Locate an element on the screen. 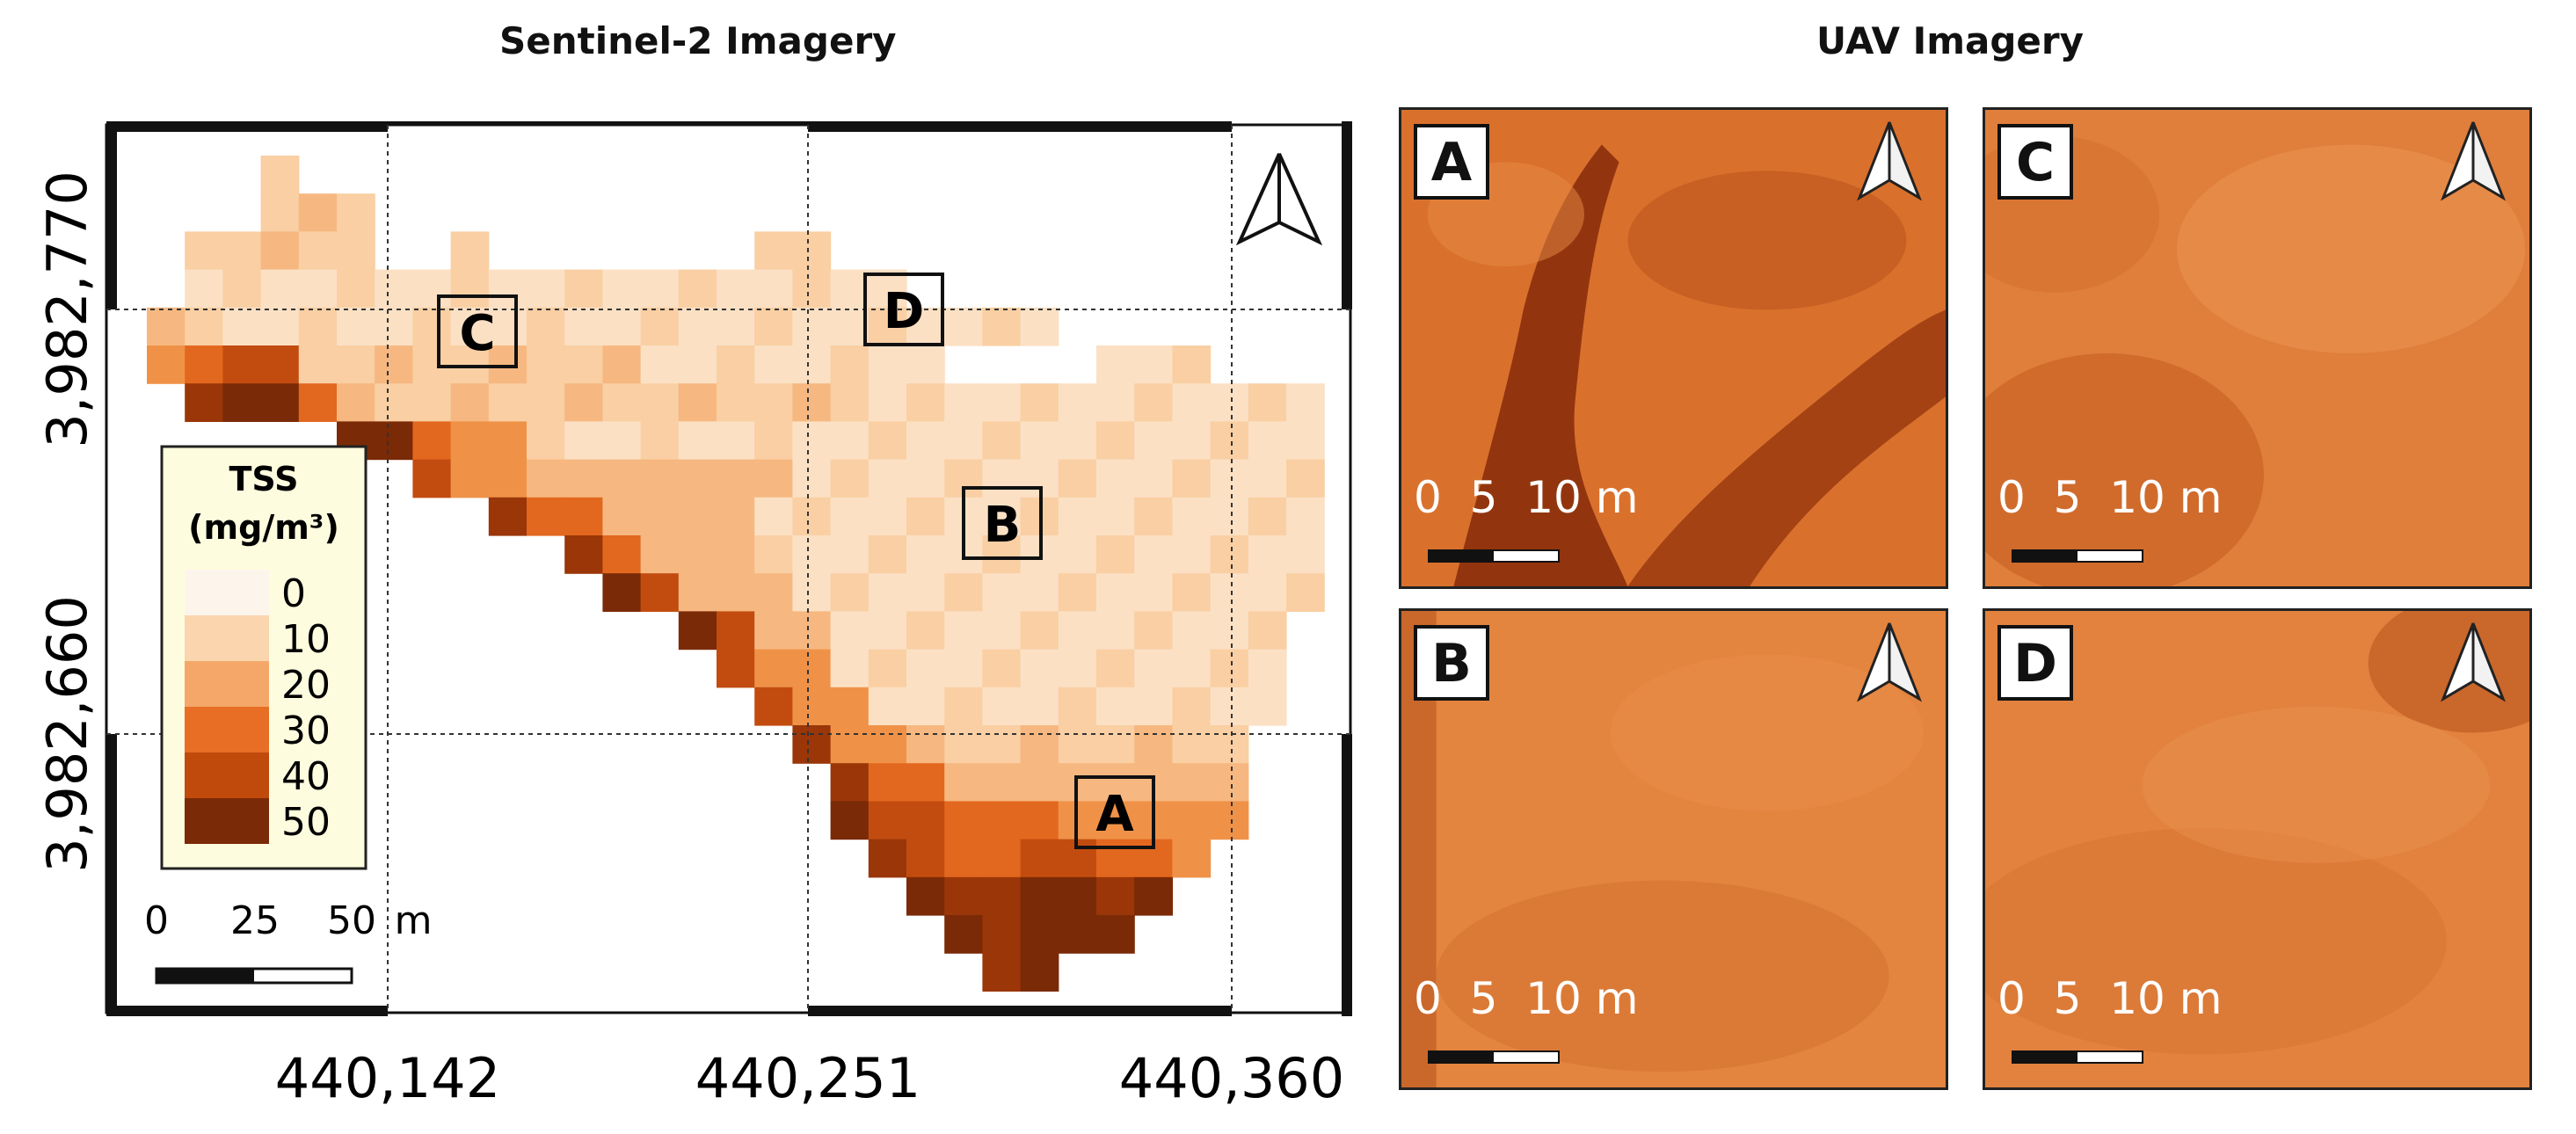 This screenshot has height=1134, width=2576. legend-label: 50 is located at coordinates (306, 823).